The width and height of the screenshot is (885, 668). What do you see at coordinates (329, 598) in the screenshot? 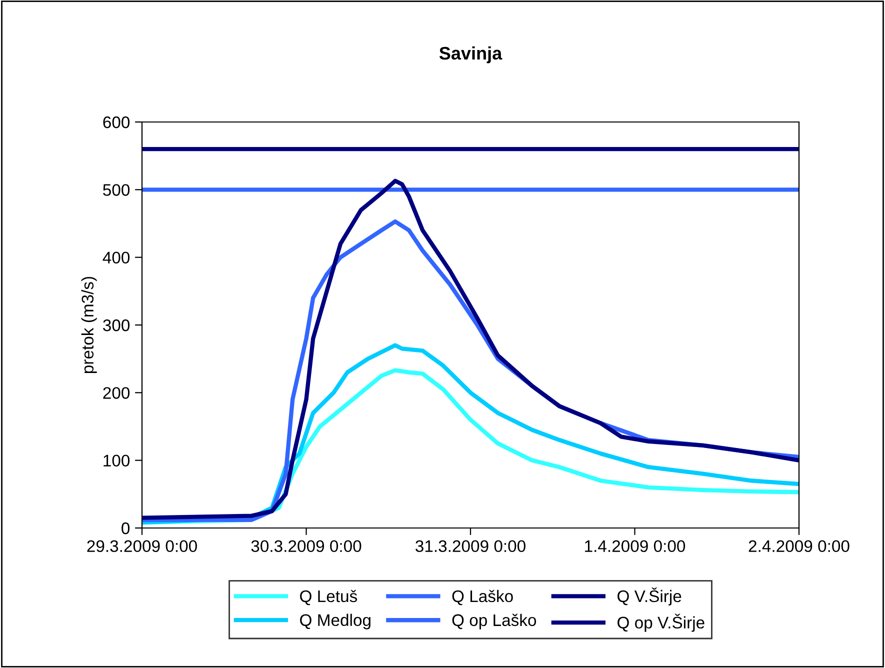
I see `legend-label: Q Letuš` at bounding box center [329, 598].